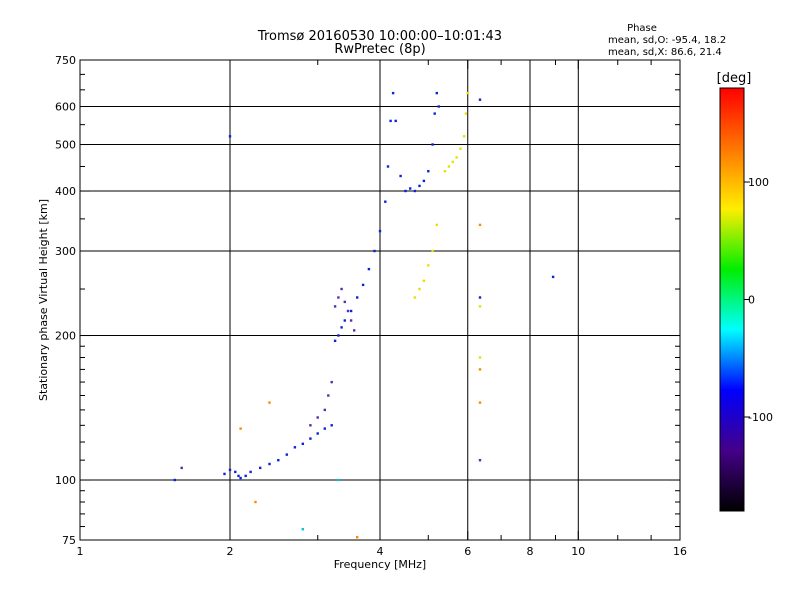  What do you see at coordinates (230, 551) in the screenshot?
I see `x-tick-label: 2` at bounding box center [230, 551].